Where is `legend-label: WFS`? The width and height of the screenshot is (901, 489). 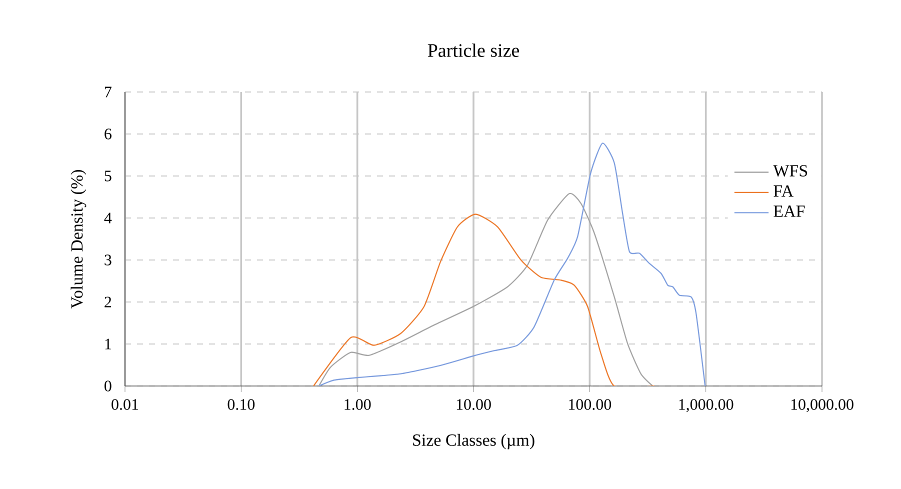
legend-label: WFS is located at coordinates (790, 171).